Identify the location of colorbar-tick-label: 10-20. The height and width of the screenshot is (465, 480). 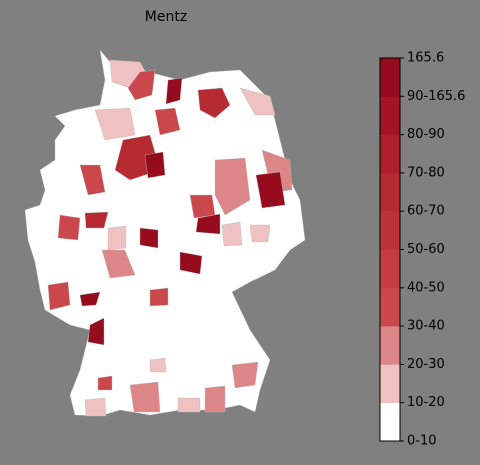
(426, 402).